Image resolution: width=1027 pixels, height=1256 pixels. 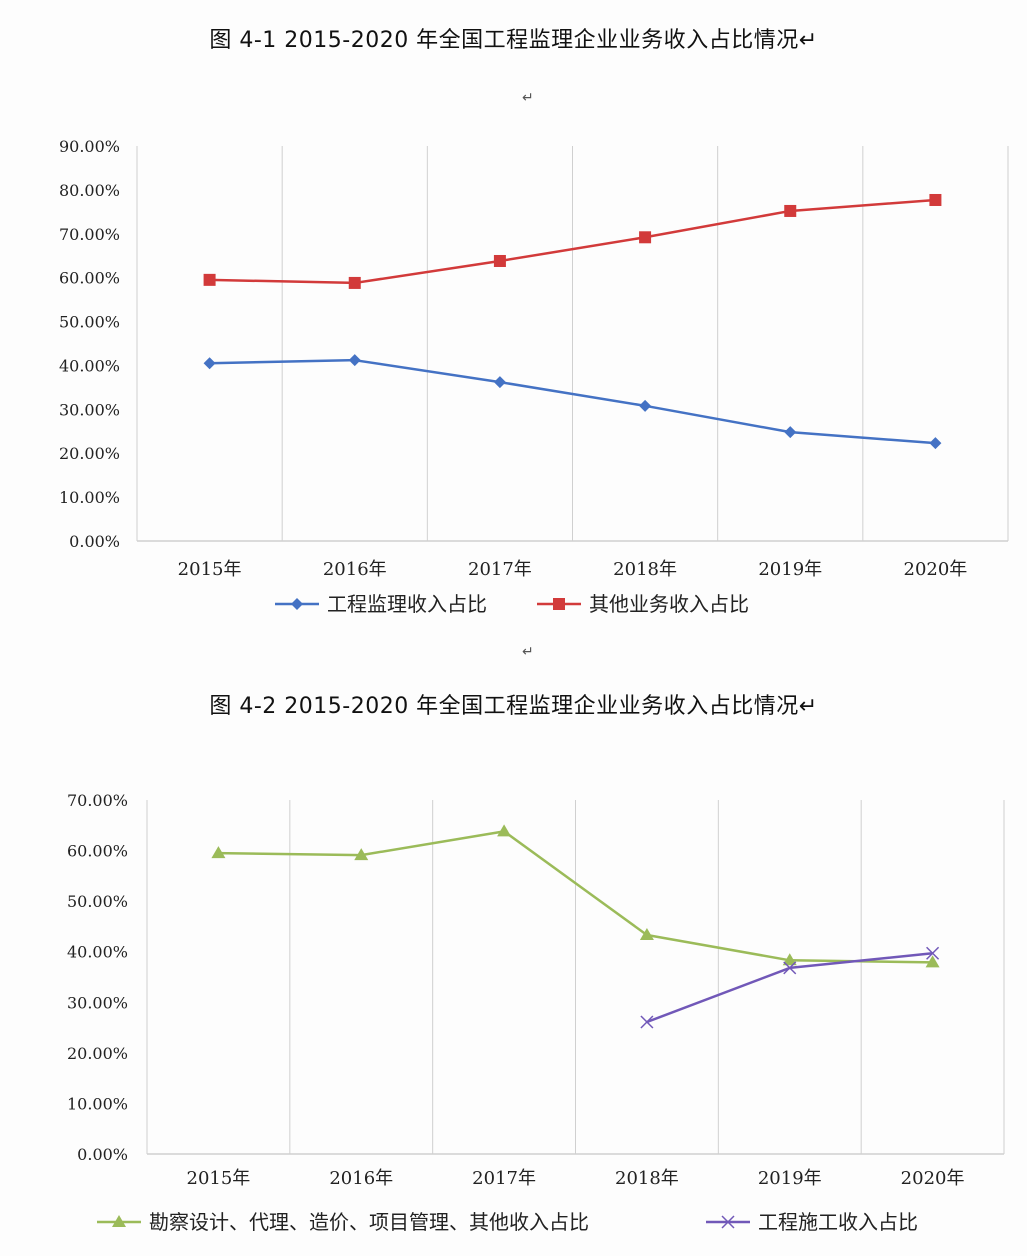 What do you see at coordinates (407, 604) in the screenshot?
I see `legend-label: 工程监理收入占比` at bounding box center [407, 604].